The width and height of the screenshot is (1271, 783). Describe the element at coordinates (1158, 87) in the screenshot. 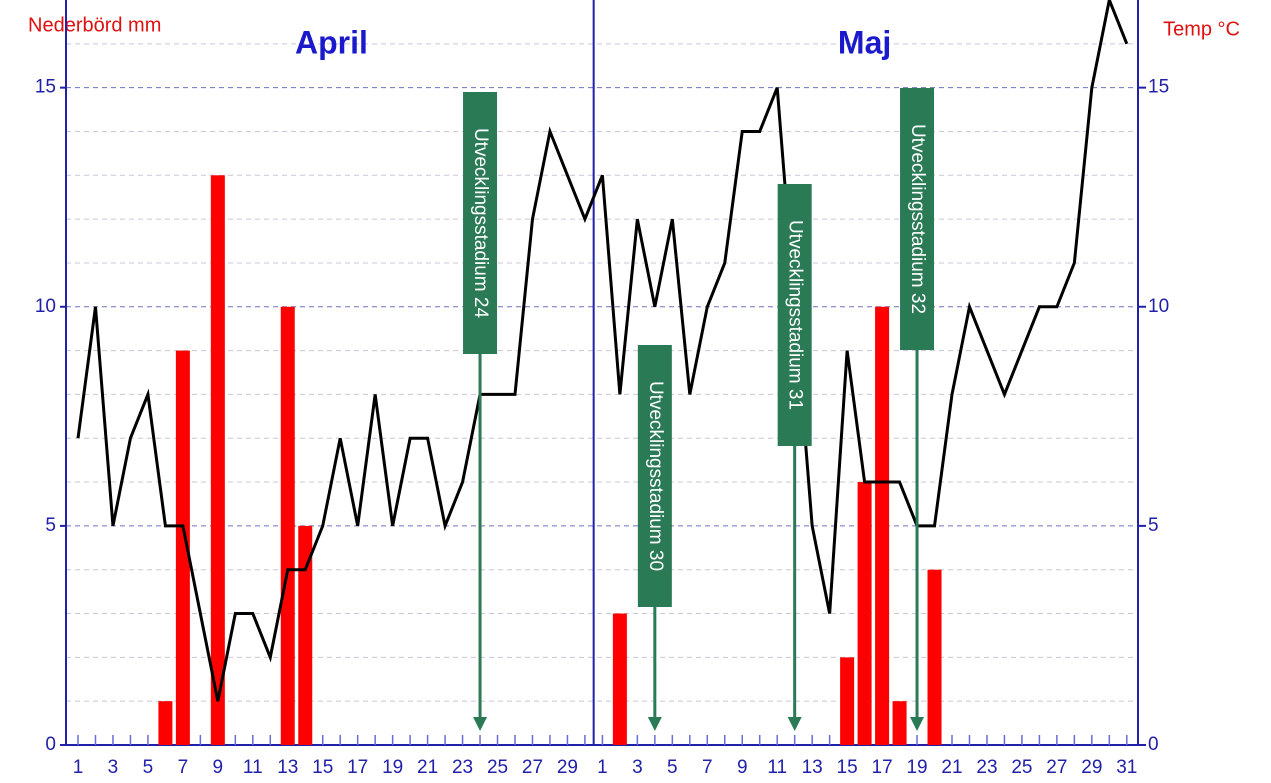

I see `y2-tick-label: 15` at that location.